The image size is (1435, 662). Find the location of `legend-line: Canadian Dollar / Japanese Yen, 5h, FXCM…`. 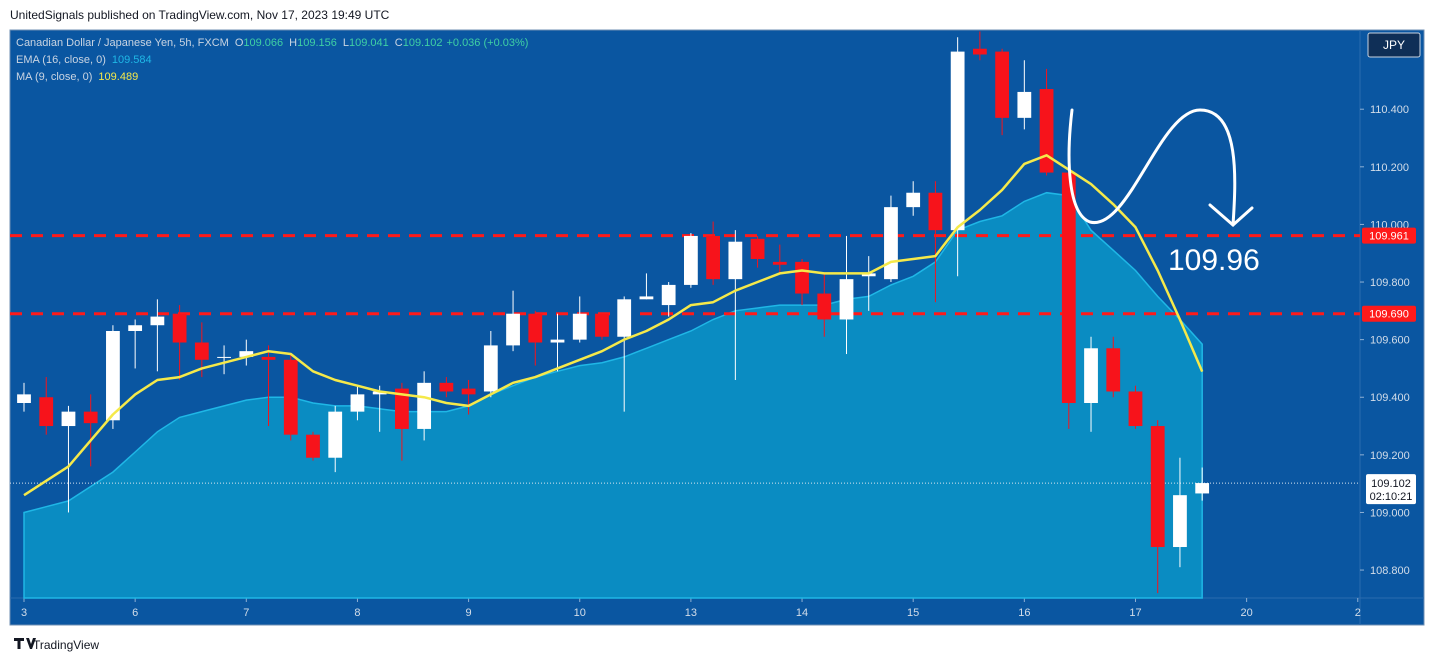

legend-line: Canadian Dollar / Japanese Yen, 5h, FXCM… is located at coordinates (272, 43).